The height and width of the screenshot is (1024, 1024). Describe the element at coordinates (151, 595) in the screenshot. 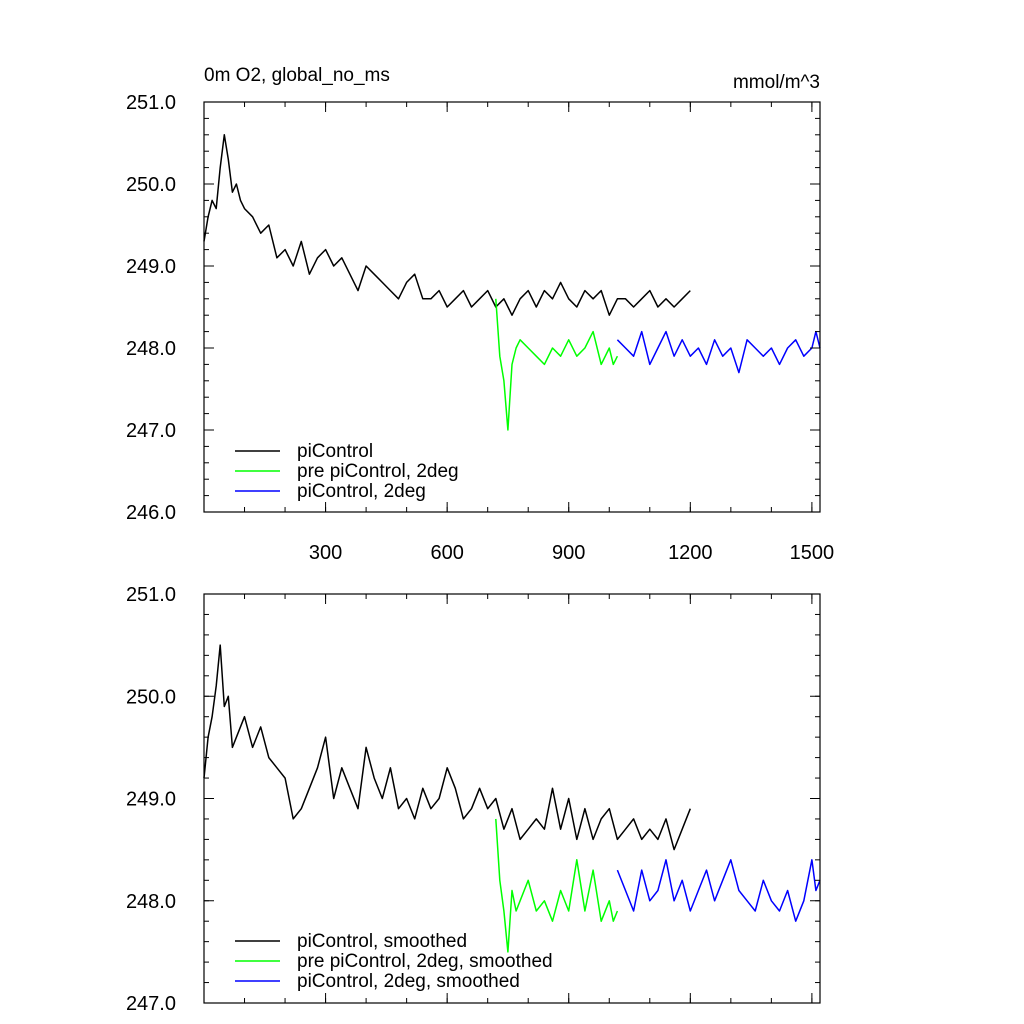

I see `y-tick-label-1-4: 251.0` at that location.